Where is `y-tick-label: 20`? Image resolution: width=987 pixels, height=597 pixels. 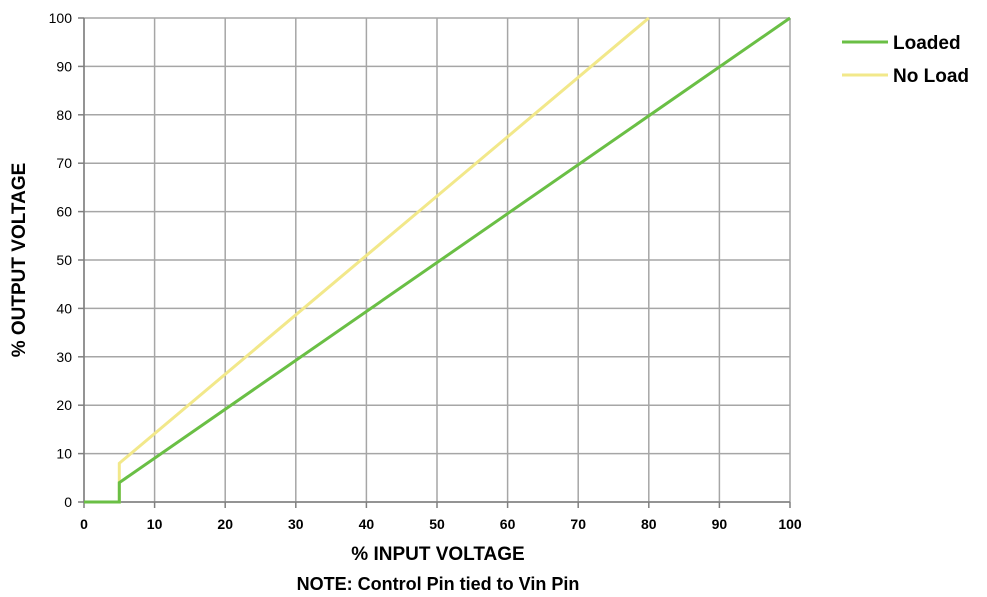
y-tick-label: 20 is located at coordinates (64, 405).